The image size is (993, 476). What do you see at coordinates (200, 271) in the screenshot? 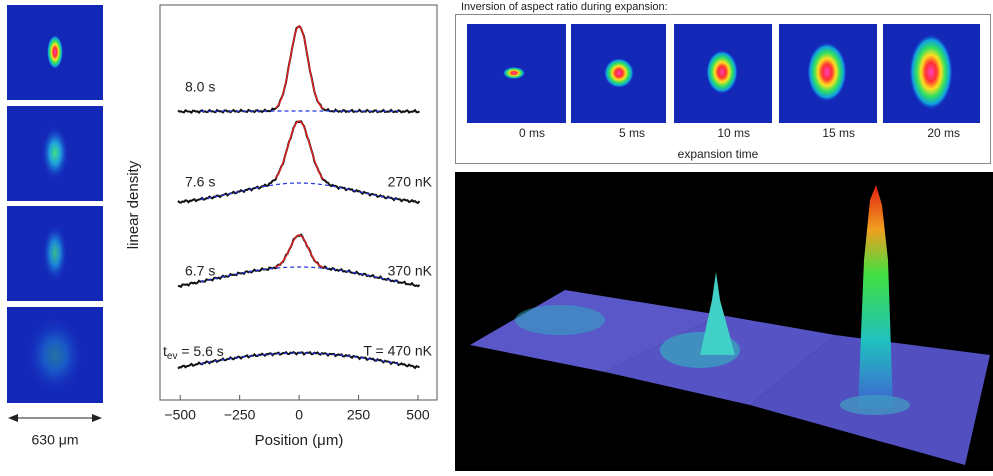
I see `time-label: 6.7 s` at bounding box center [200, 271].